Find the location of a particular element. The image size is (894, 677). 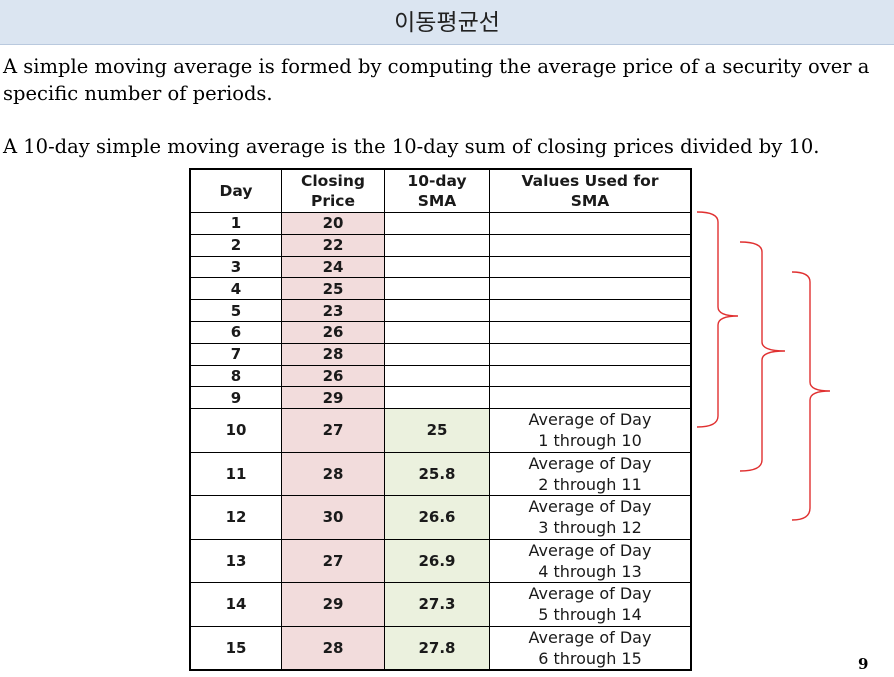

cell-sma: 27.3 is located at coordinates (437, 604).